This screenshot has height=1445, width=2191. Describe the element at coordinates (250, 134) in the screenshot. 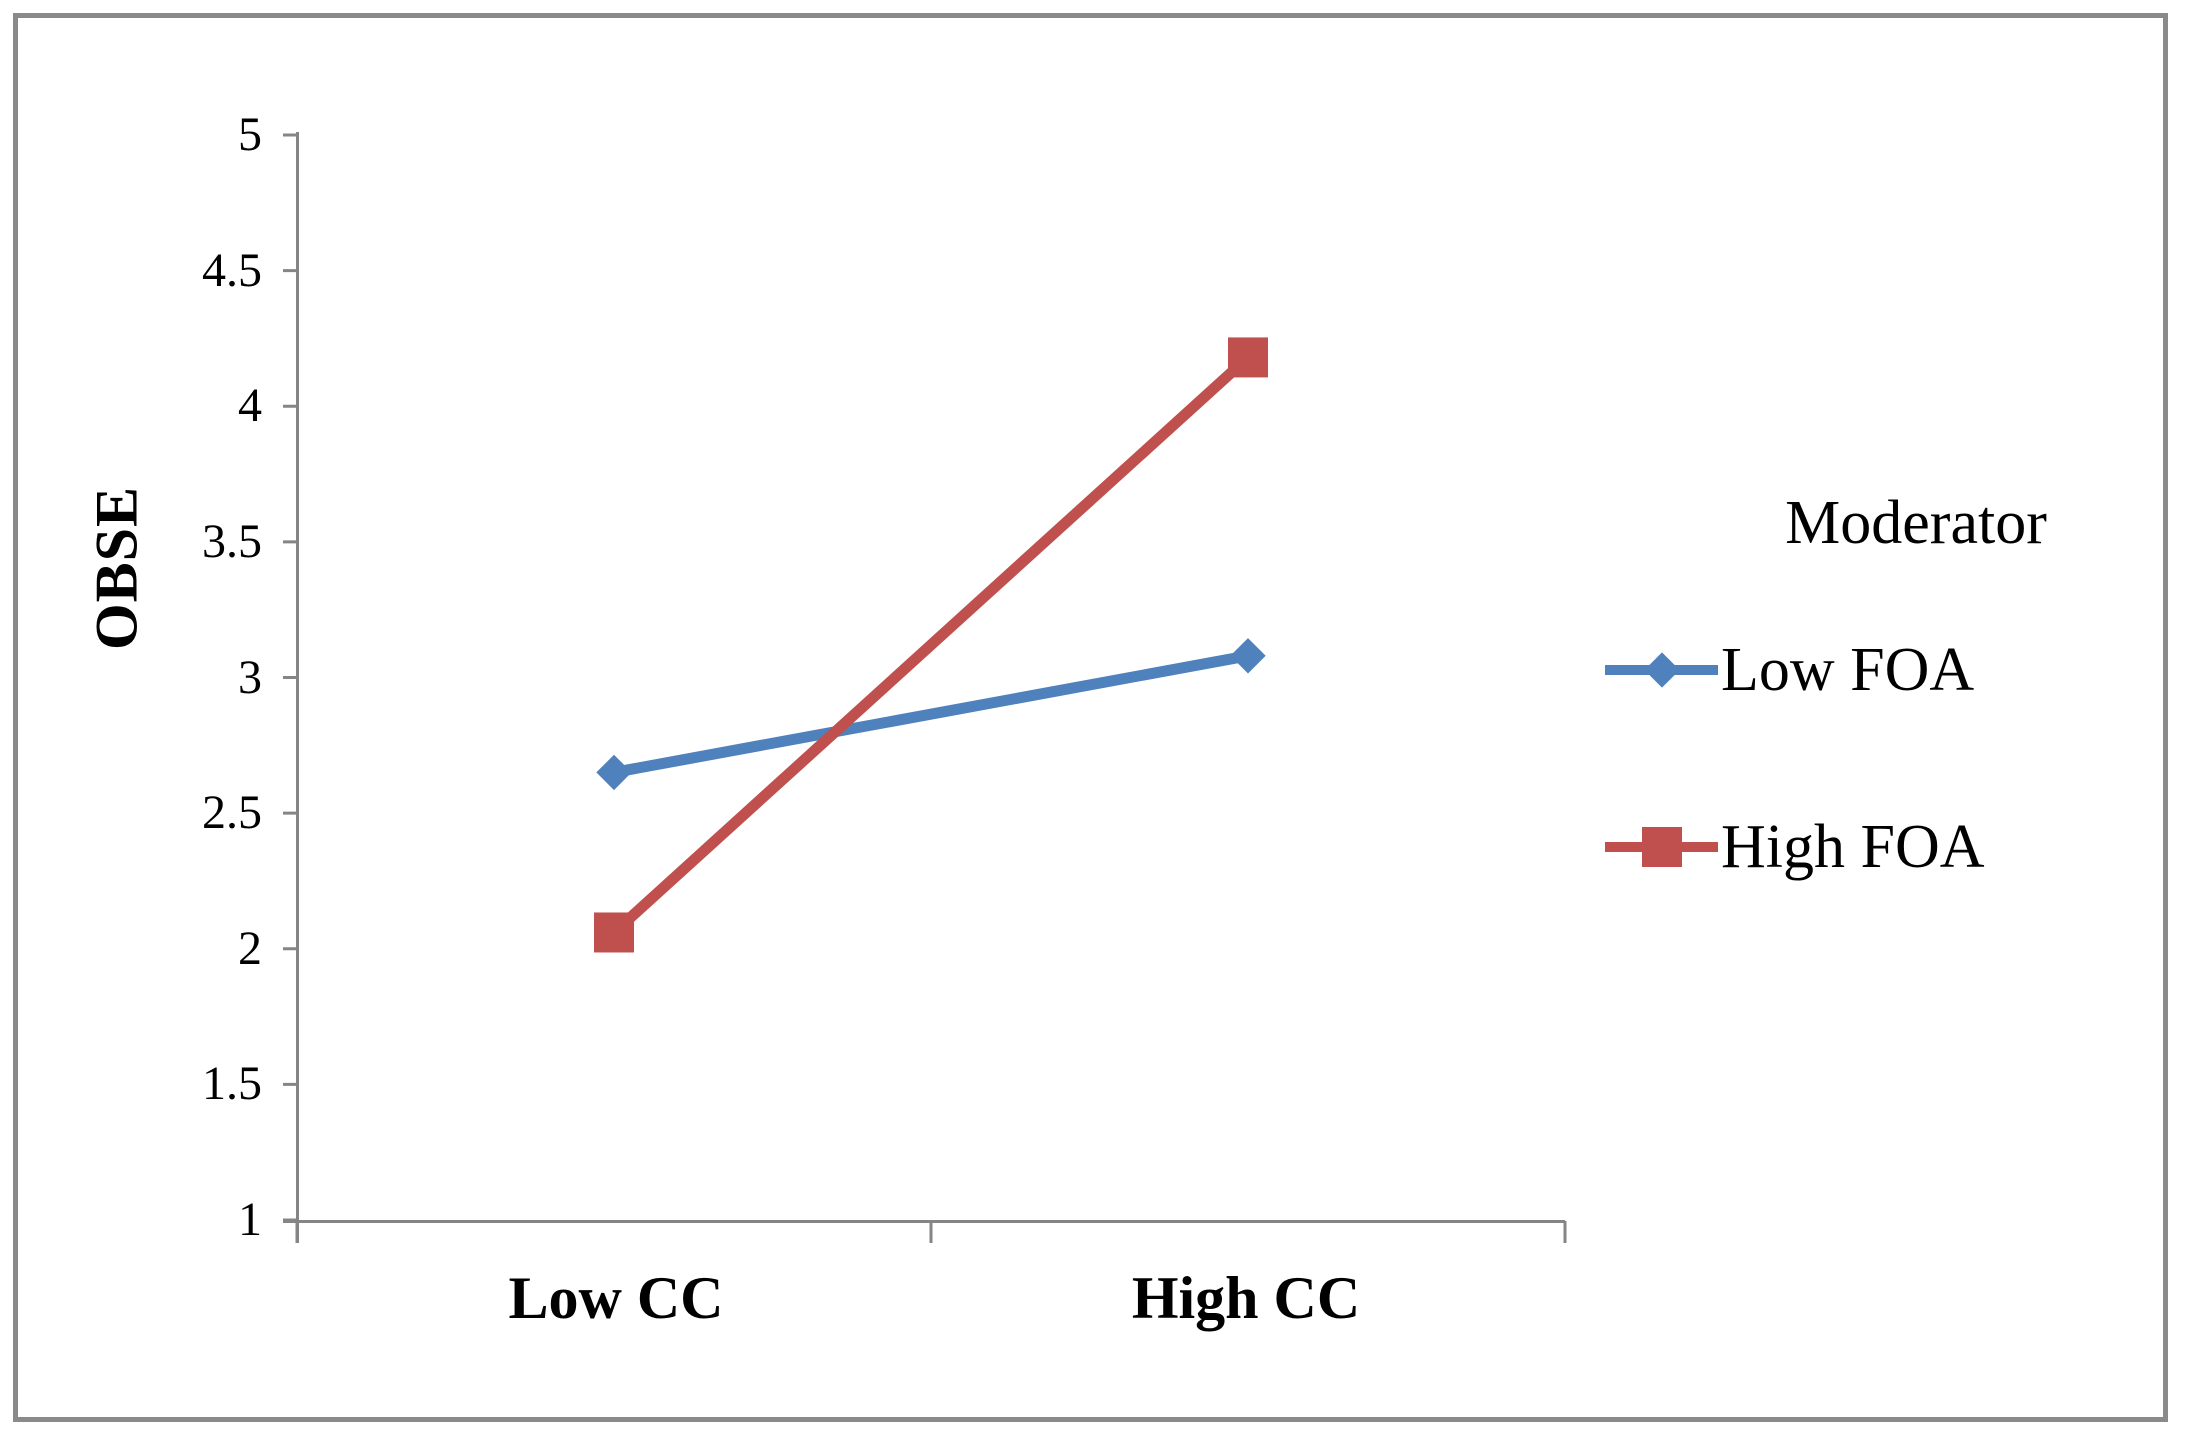

I see `y-tick-label: 5` at that location.